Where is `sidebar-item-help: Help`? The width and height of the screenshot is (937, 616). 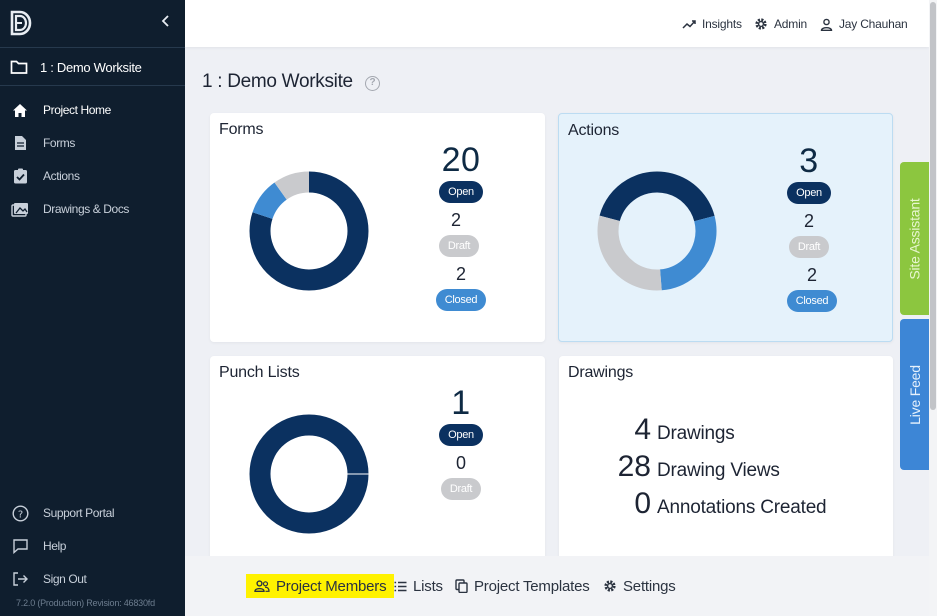
sidebar-item-help: Help is located at coordinates (92, 546).